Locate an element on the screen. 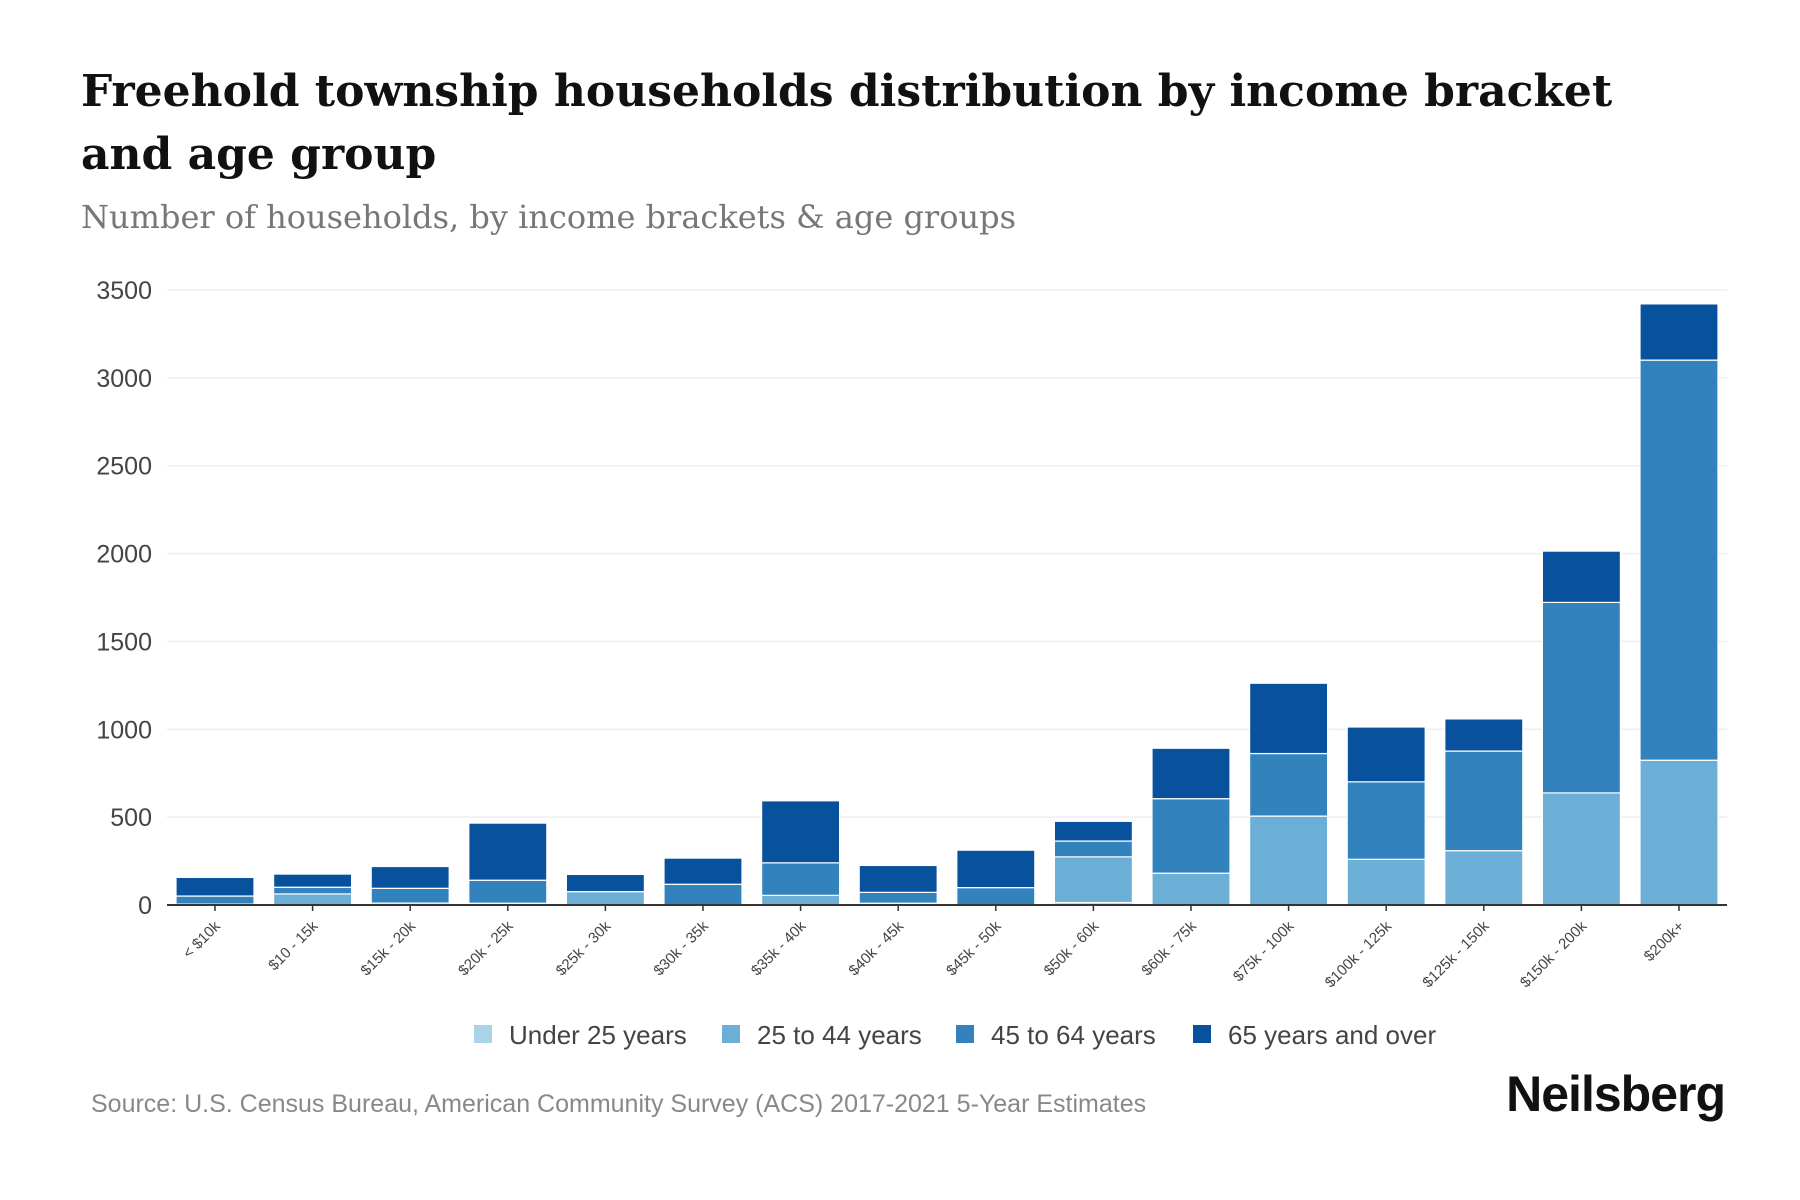 This screenshot has height=1200, width=1800. x-tick-label: $20k - 25k is located at coordinates (486, 948).